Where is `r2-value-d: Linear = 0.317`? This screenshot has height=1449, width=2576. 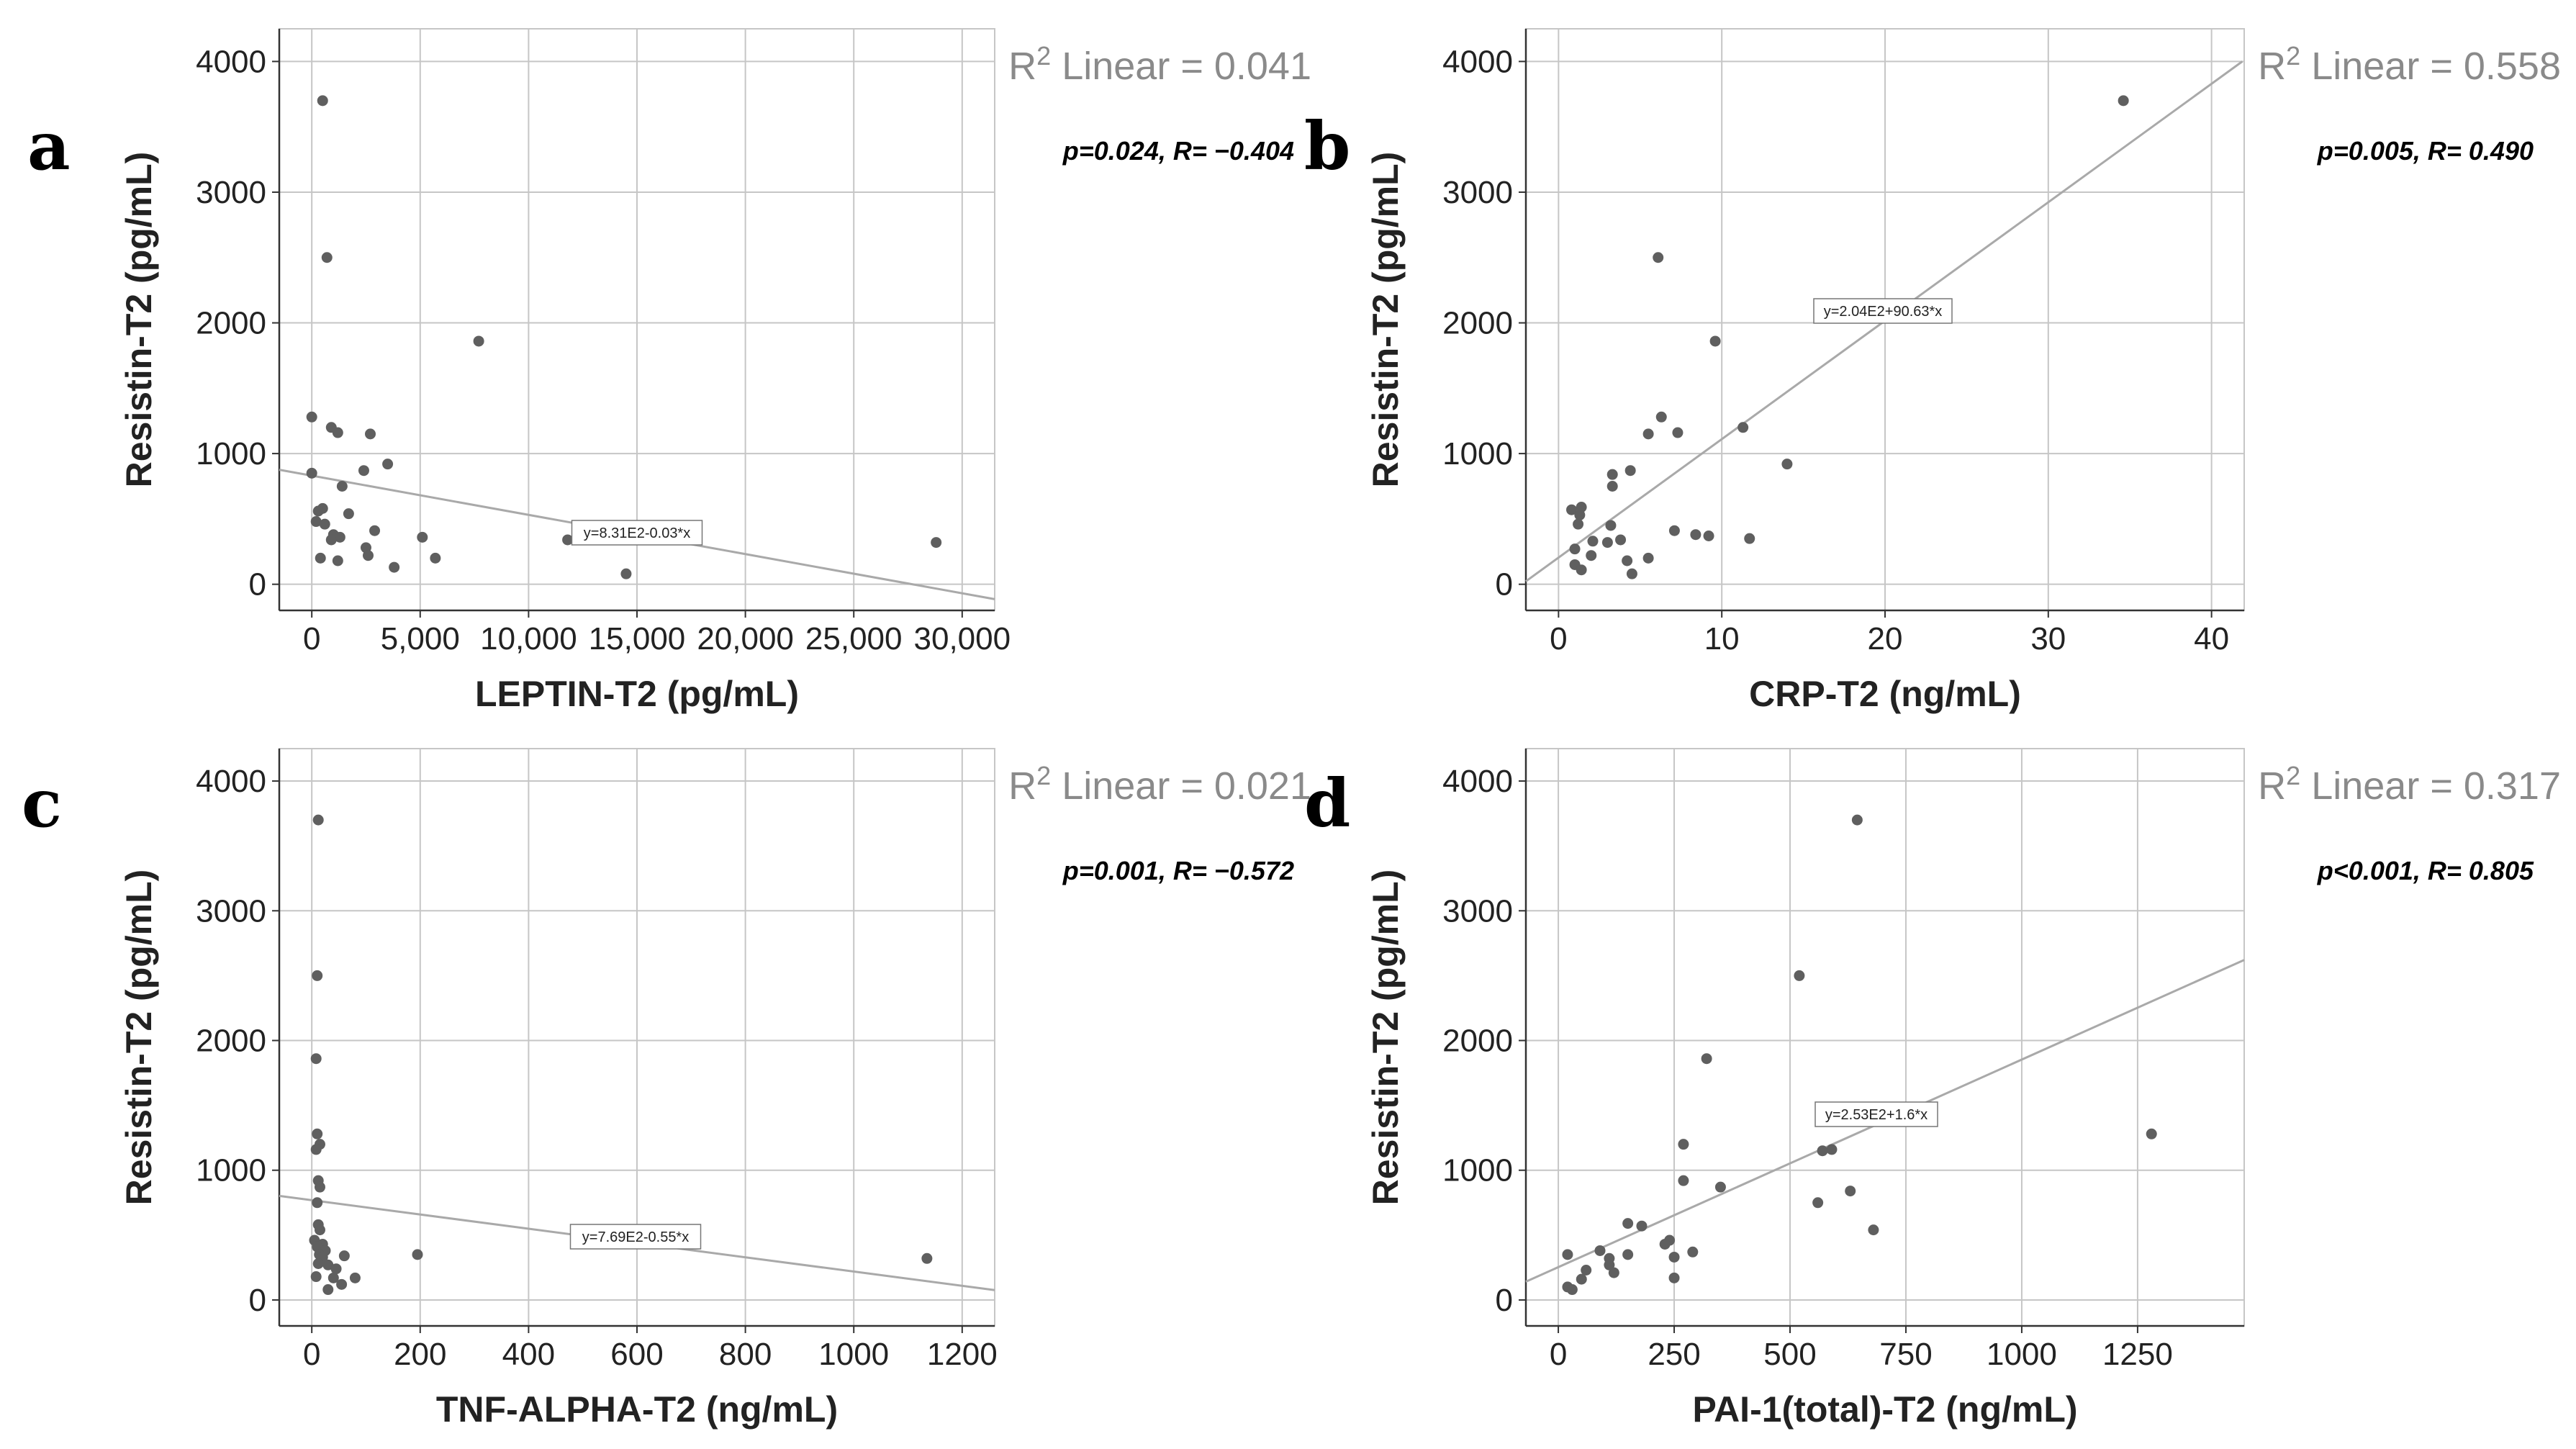
r2-value-d: Linear = 0.317 is located at coordinates (2431, 786).